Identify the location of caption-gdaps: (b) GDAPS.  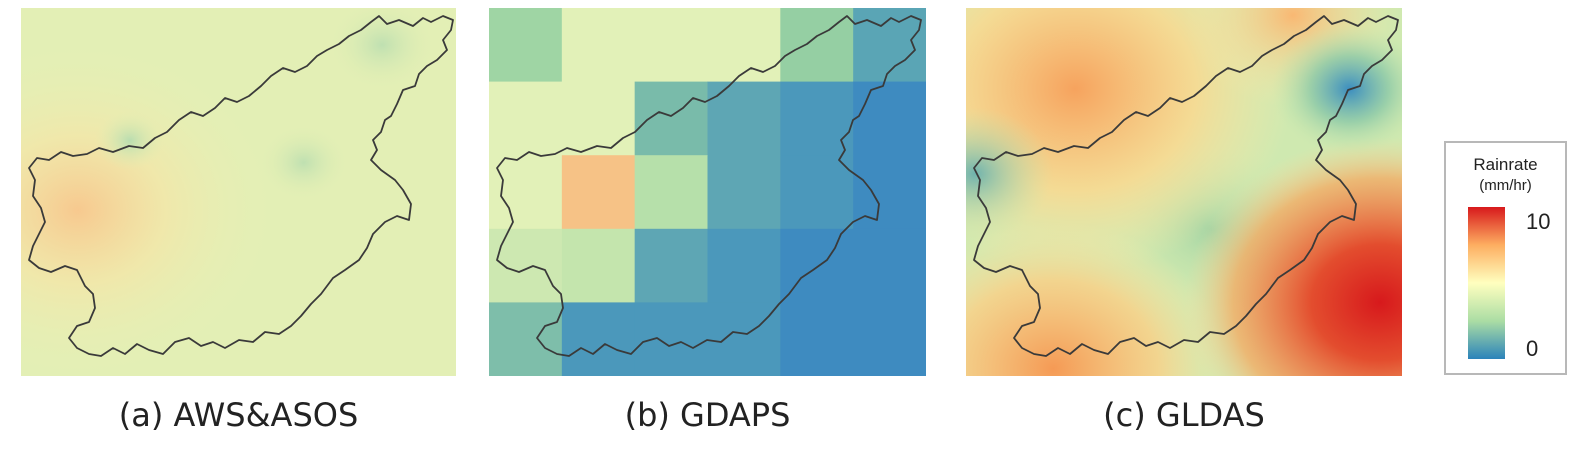
(707, 415).